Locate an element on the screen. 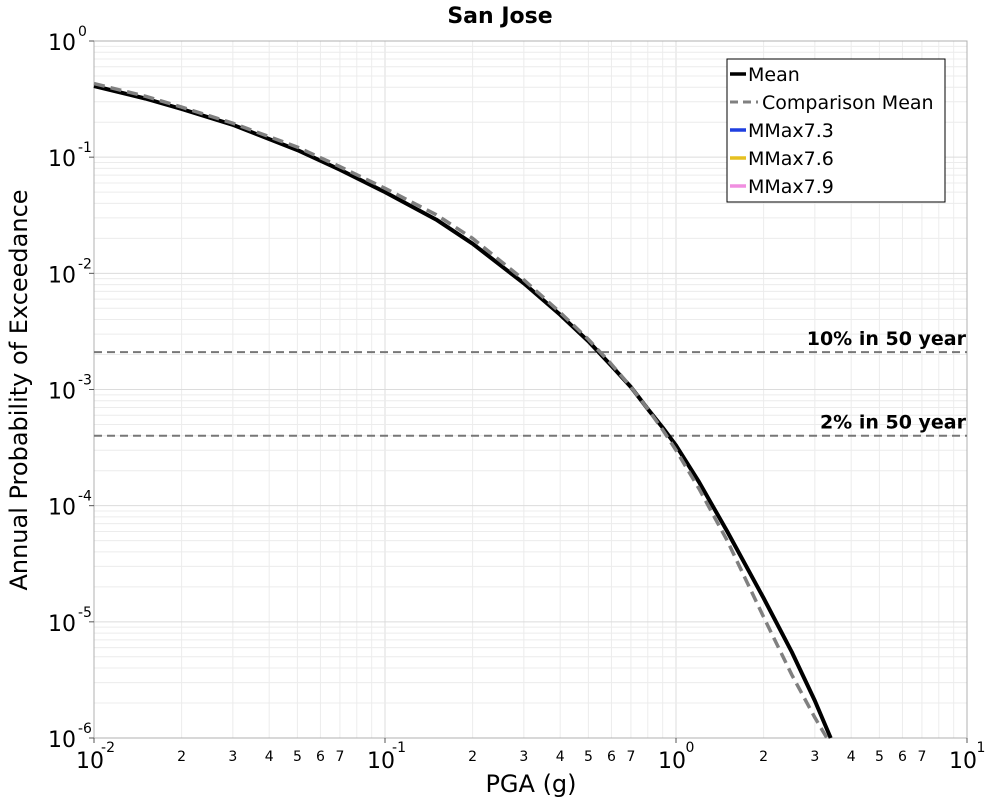 This screenshot has height=800, width=1000. y-tick-exponent: -3 is located at coordinates (85, 381).